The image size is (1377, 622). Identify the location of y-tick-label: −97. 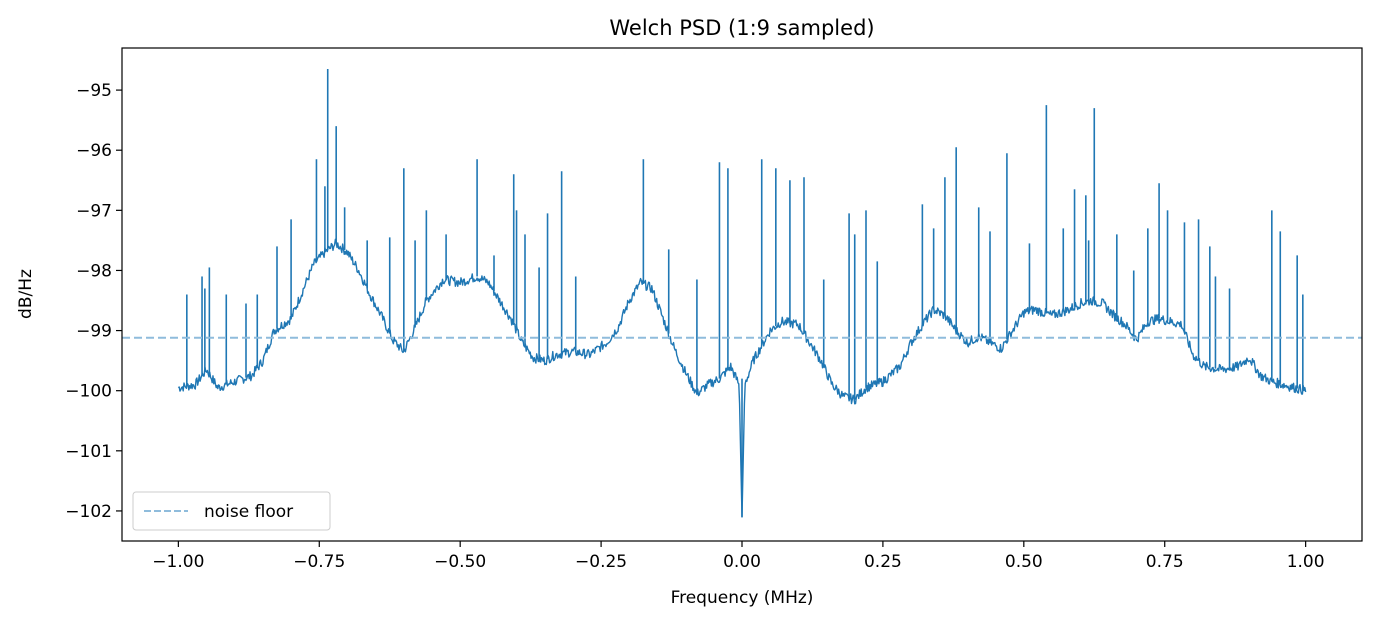
(94, 211).